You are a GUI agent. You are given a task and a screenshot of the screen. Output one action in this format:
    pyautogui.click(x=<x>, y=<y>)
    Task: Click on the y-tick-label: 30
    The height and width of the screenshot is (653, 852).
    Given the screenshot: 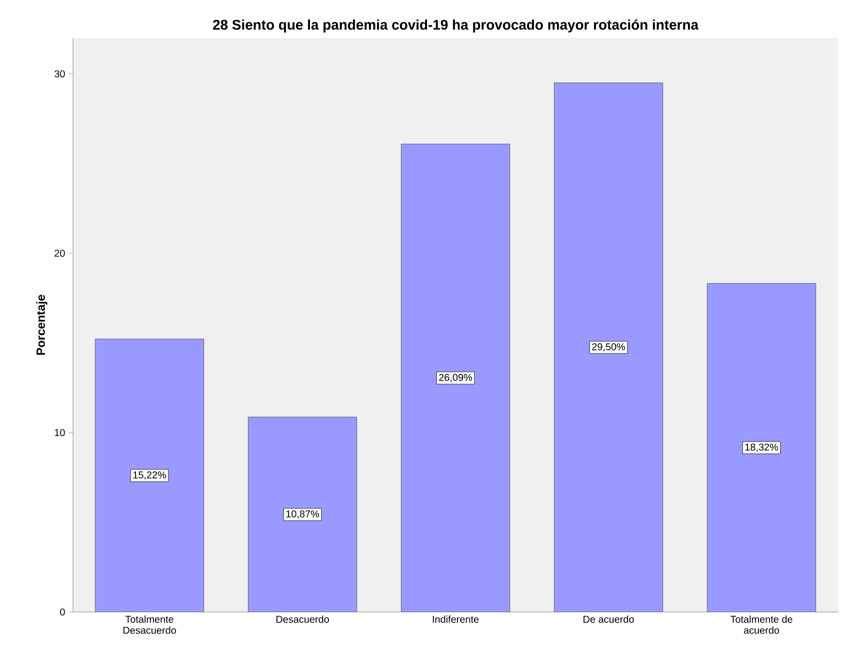 What is the action you would take?
    pyautogui.click(x=59, y=74)
    